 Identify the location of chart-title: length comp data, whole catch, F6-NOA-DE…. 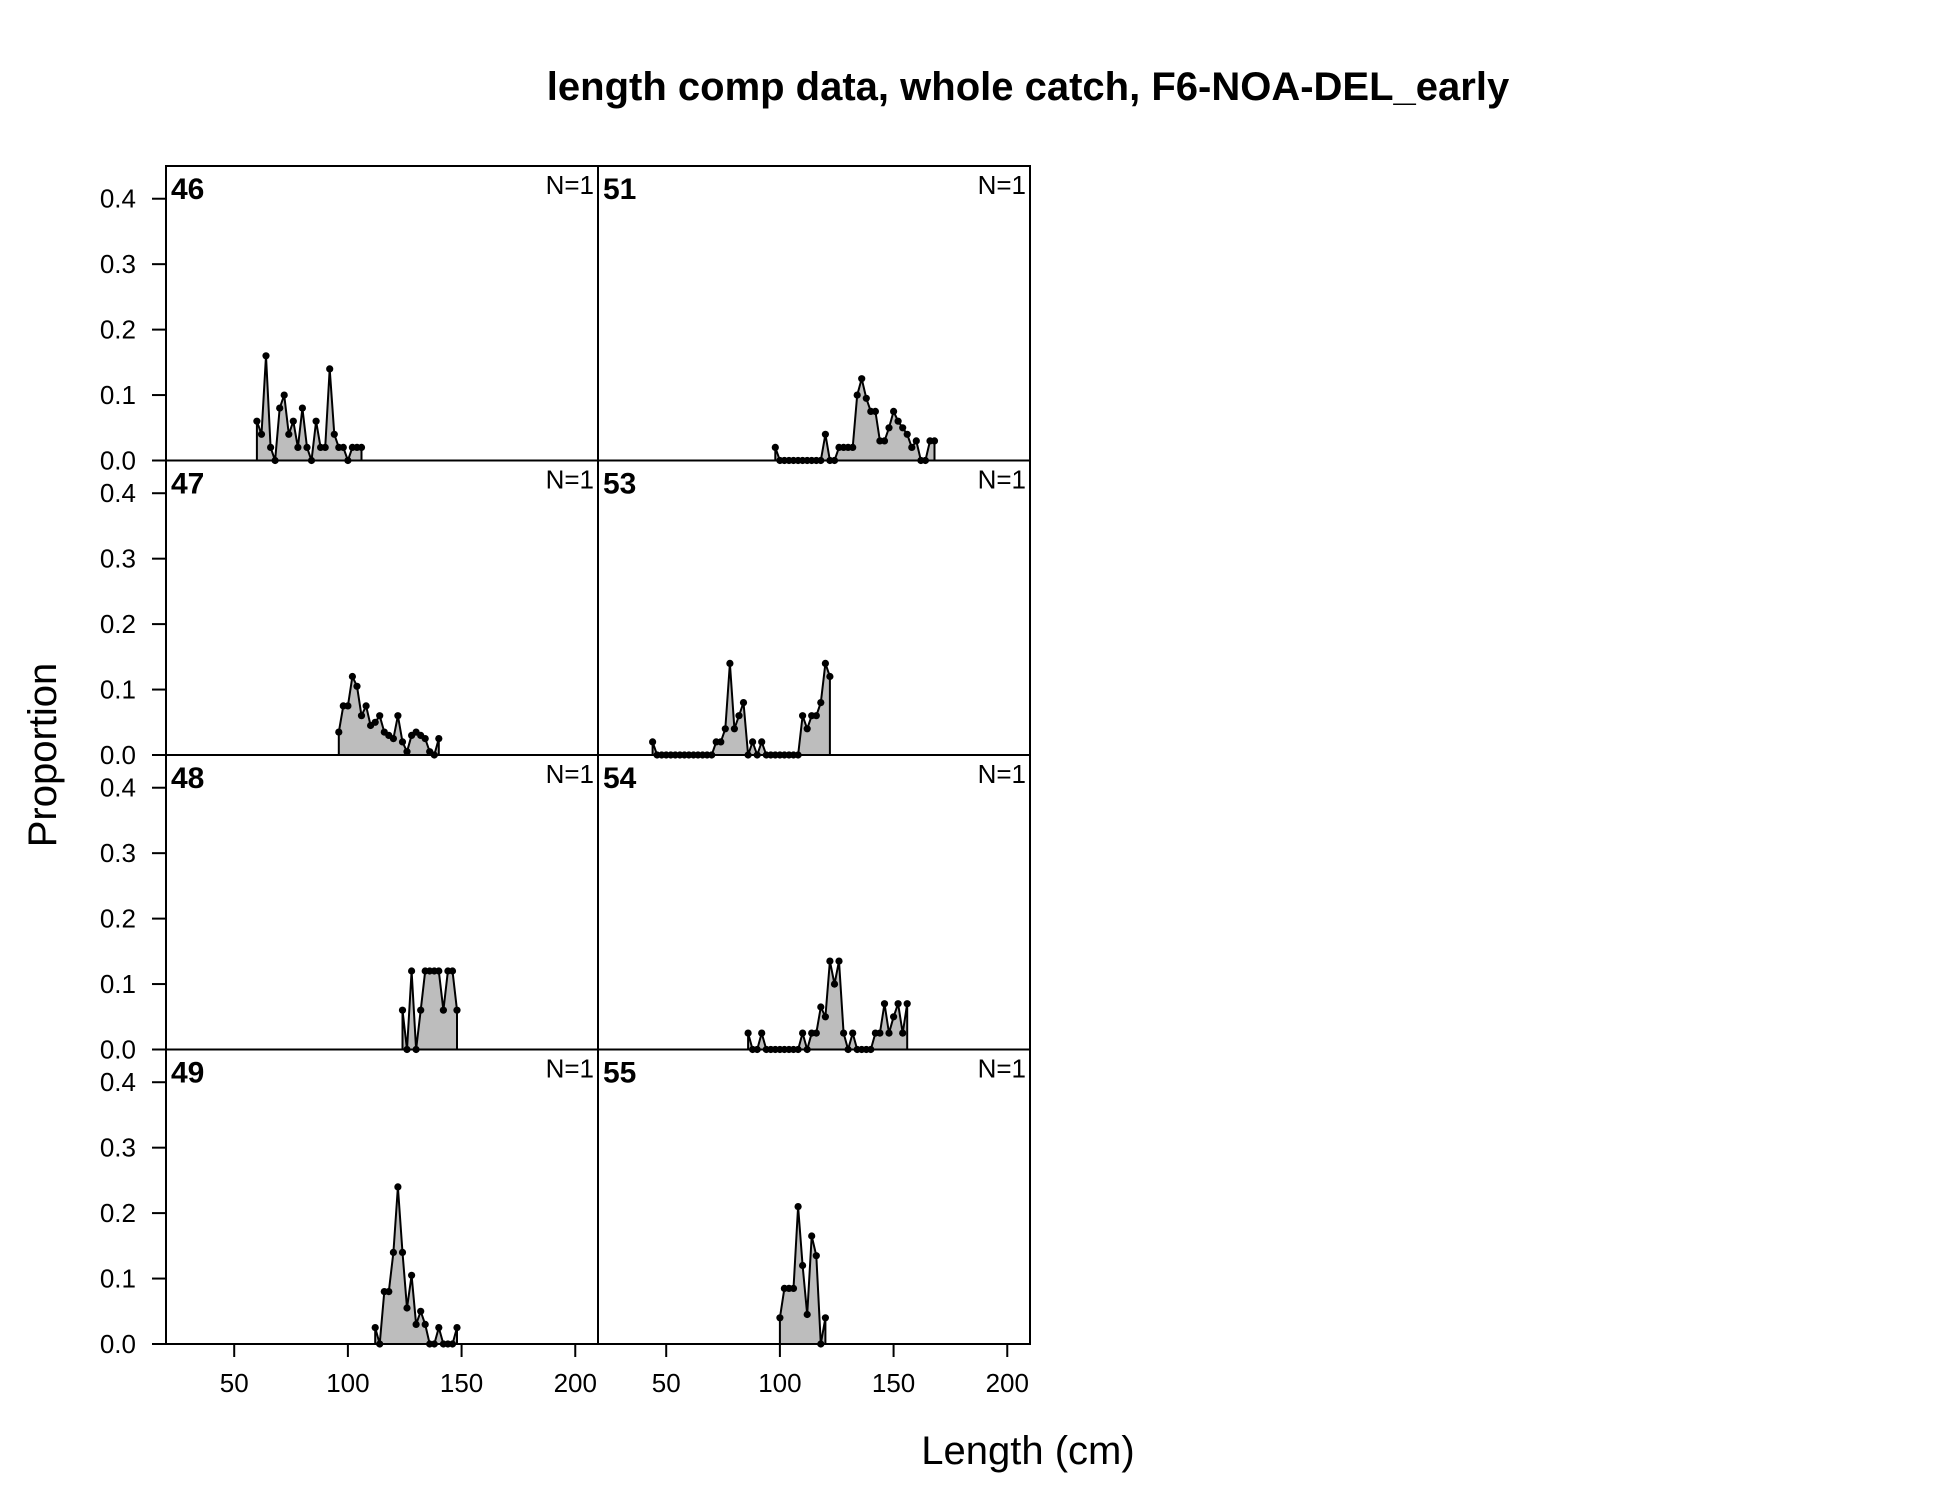
(1028, 87).